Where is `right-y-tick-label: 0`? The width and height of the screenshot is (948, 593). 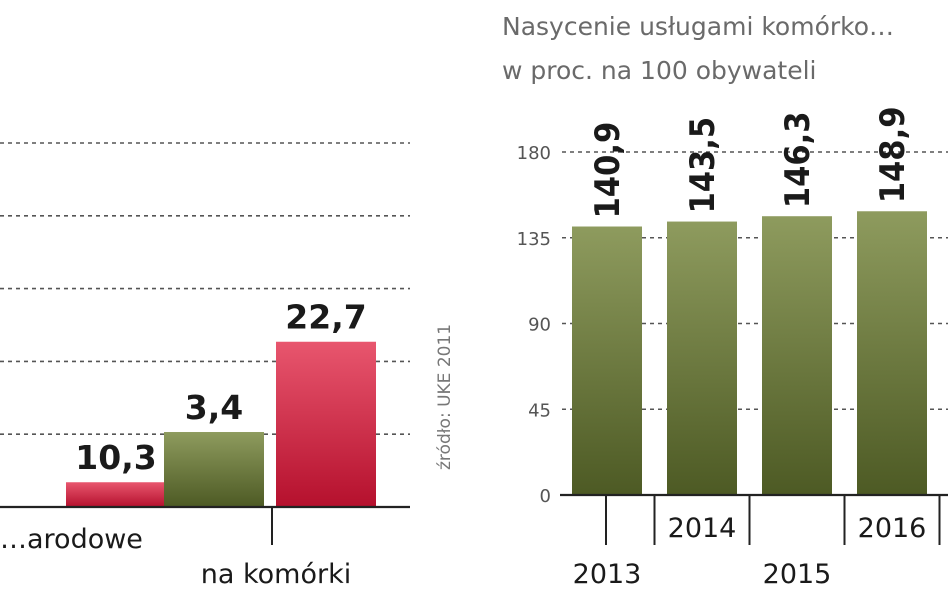 right-y-tick-label: 0 is located at coordinates (545, 496).